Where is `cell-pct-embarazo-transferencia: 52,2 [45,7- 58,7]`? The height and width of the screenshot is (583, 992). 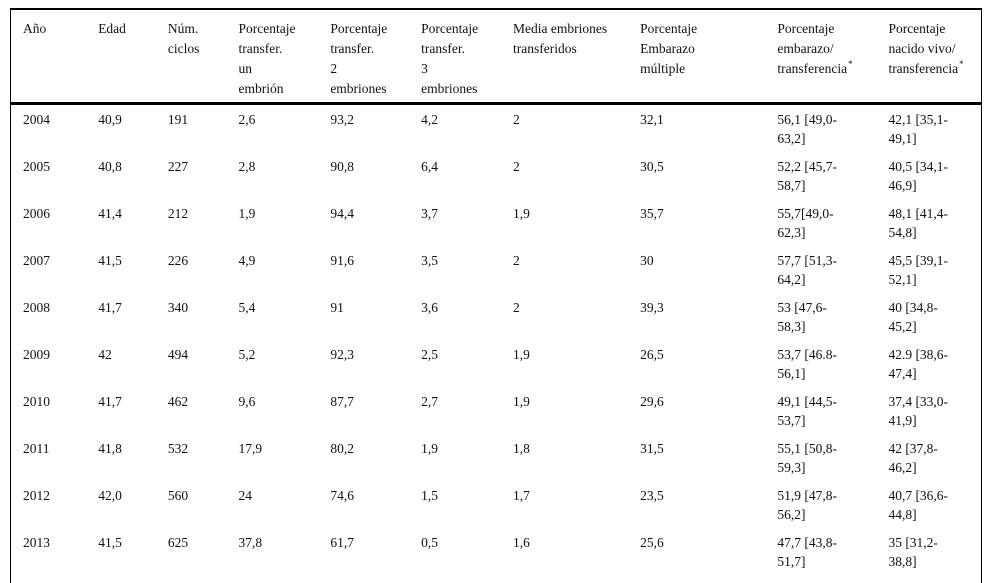
cell-pct-embarazo-transferencia: 52,2 [45,7- 58,7] is located at coordinates (820, 175).